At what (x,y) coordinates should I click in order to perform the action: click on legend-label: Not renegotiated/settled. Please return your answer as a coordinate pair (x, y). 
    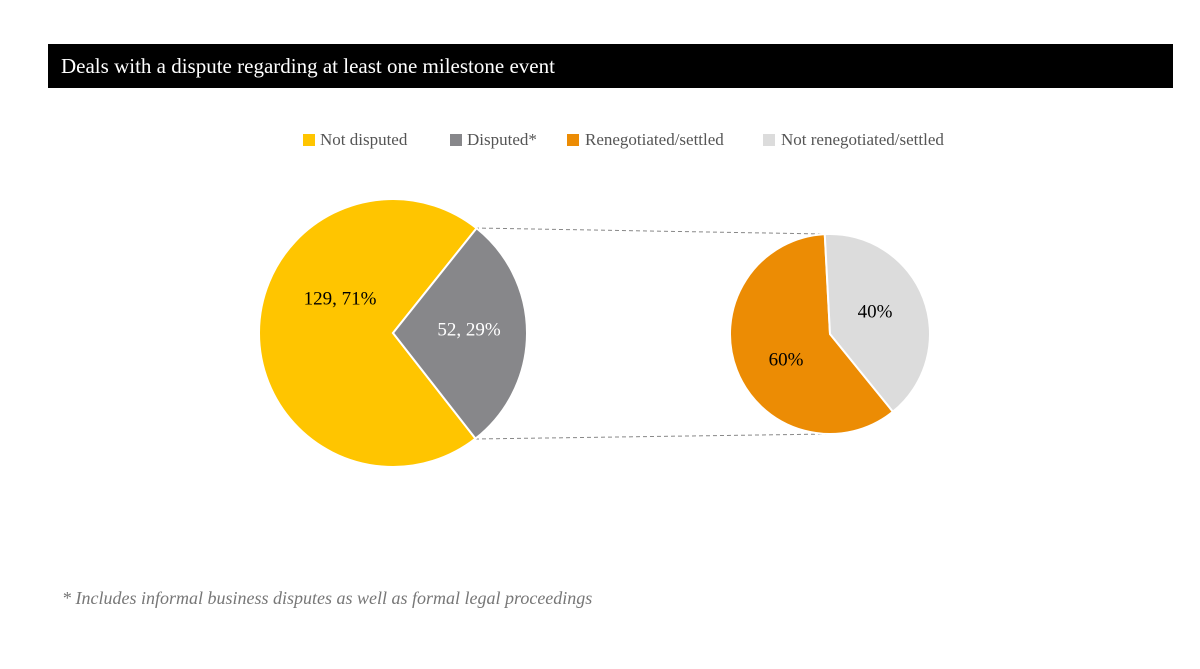
    Looking at the image, I should click on (862, 139).